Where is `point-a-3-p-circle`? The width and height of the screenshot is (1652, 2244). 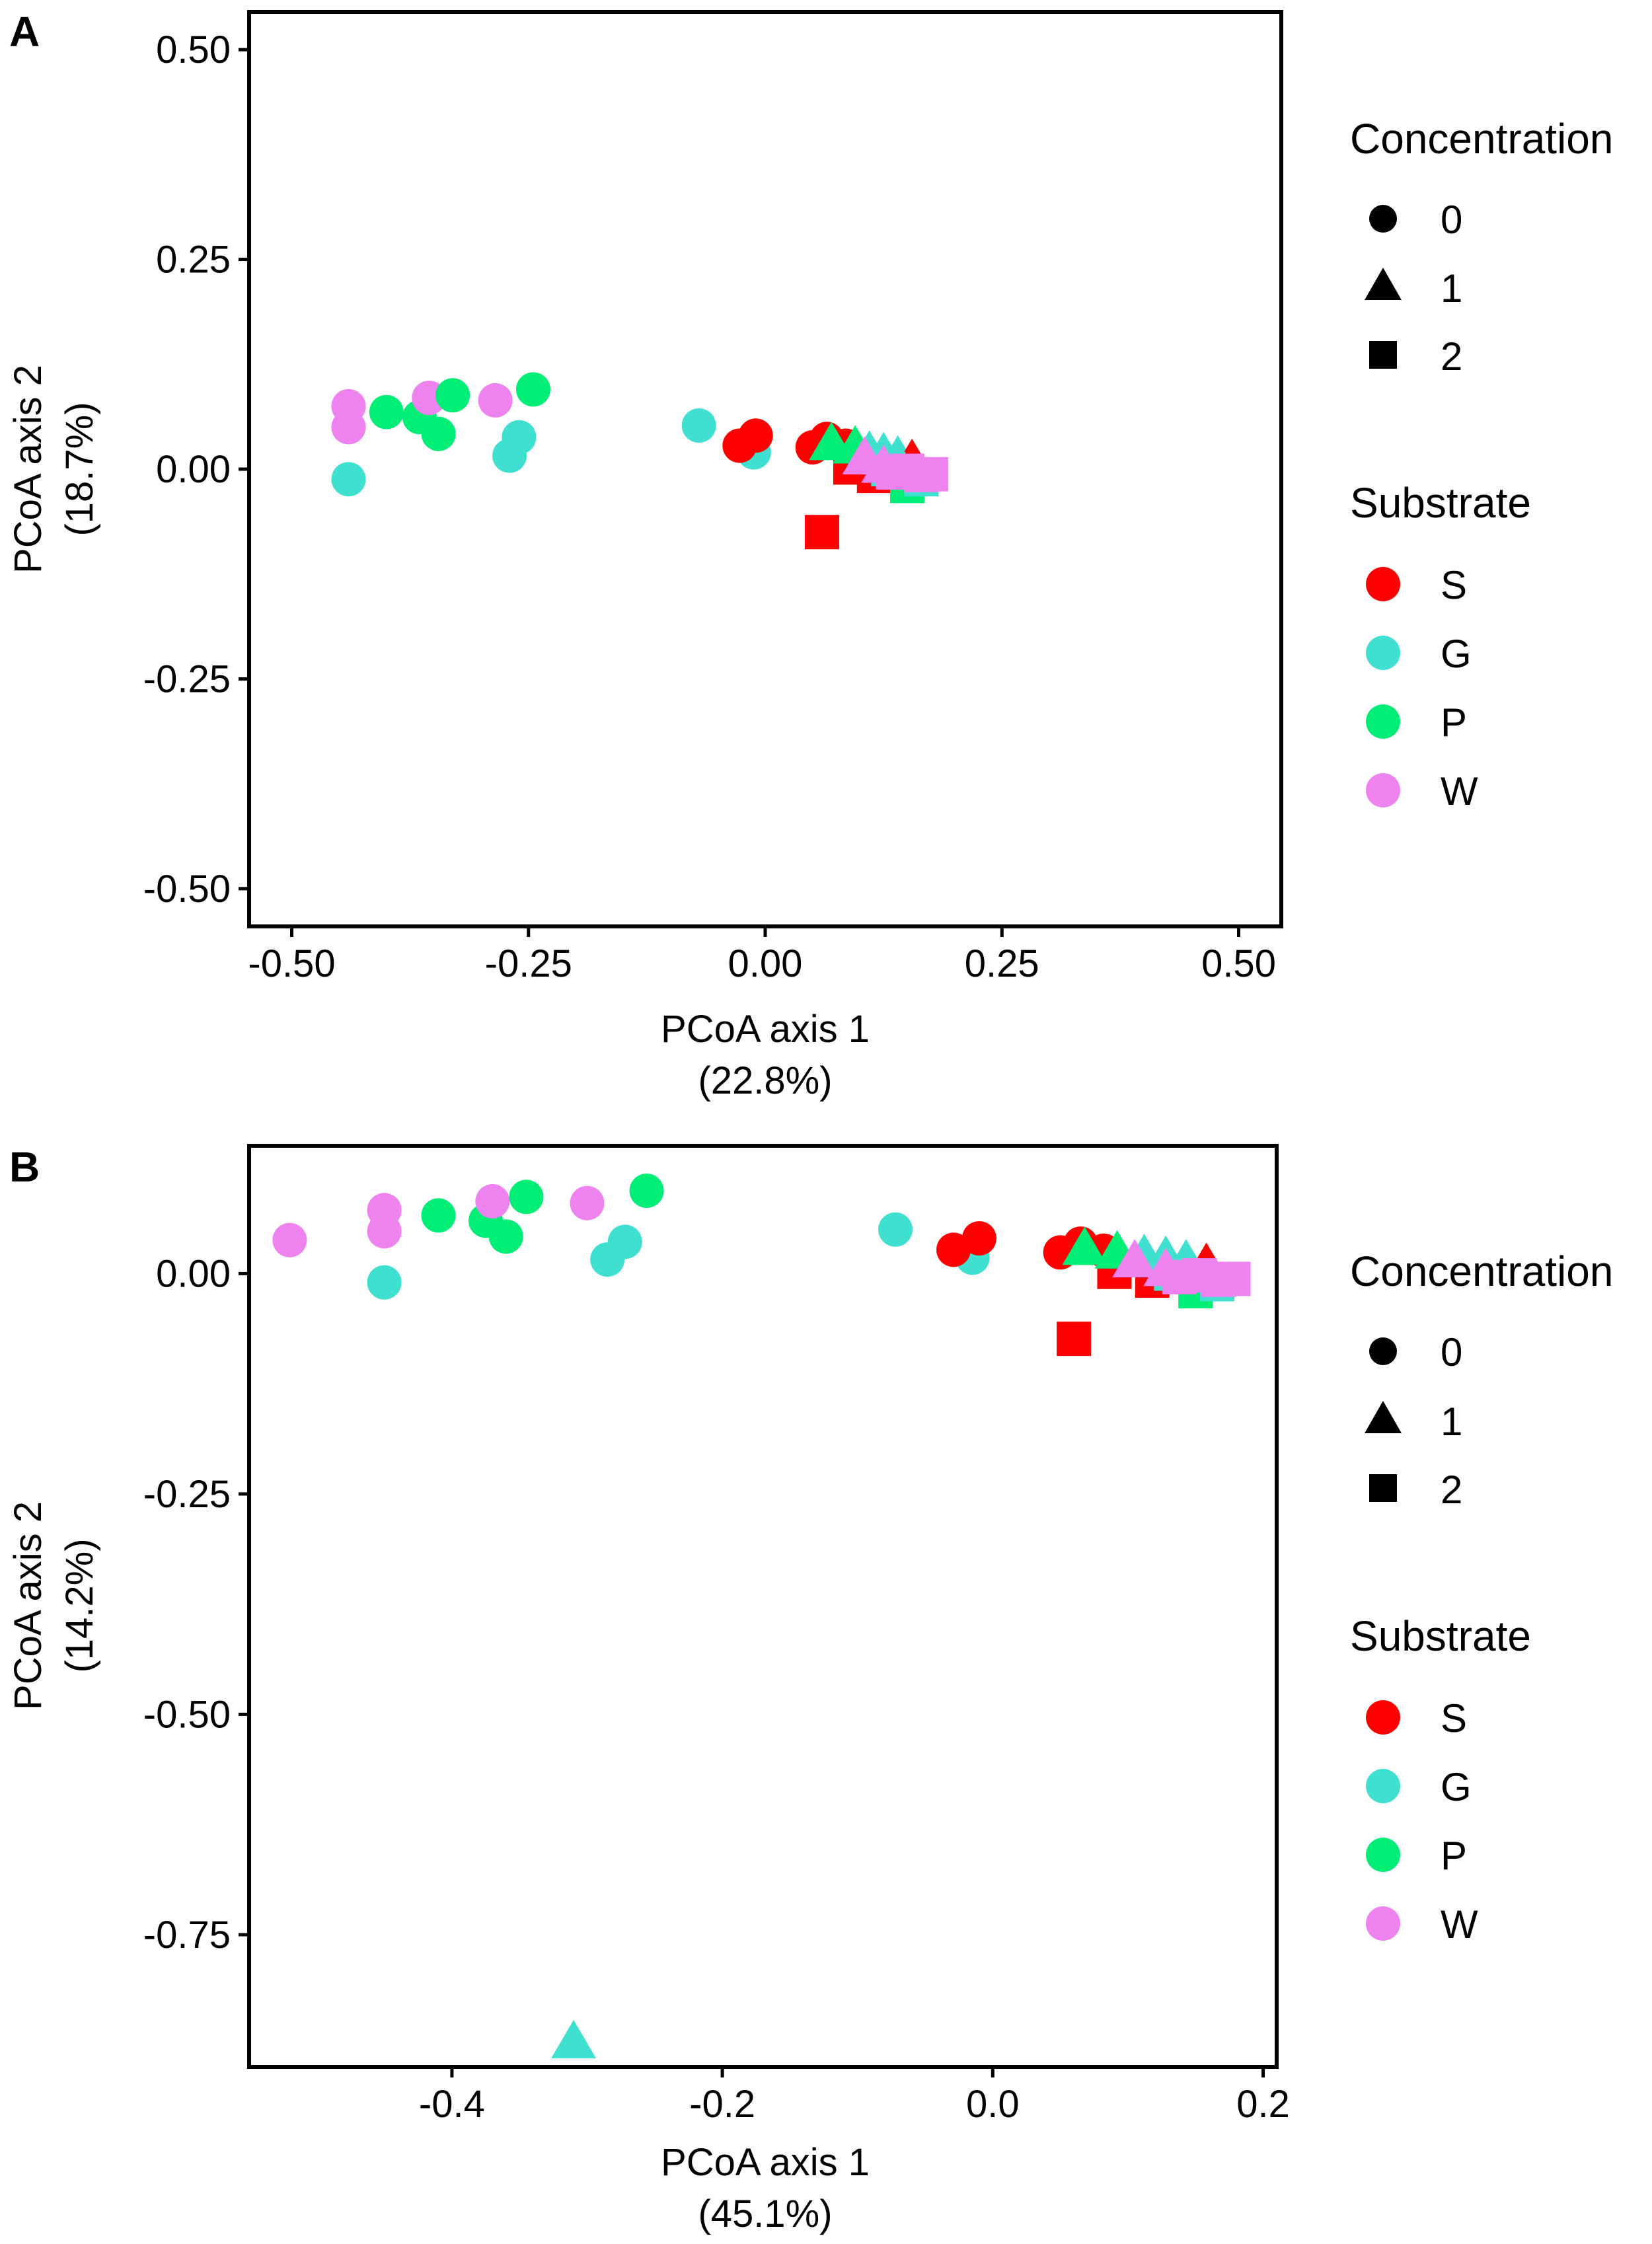 point-a-3-p-circle is located at coordinates (387, 412).